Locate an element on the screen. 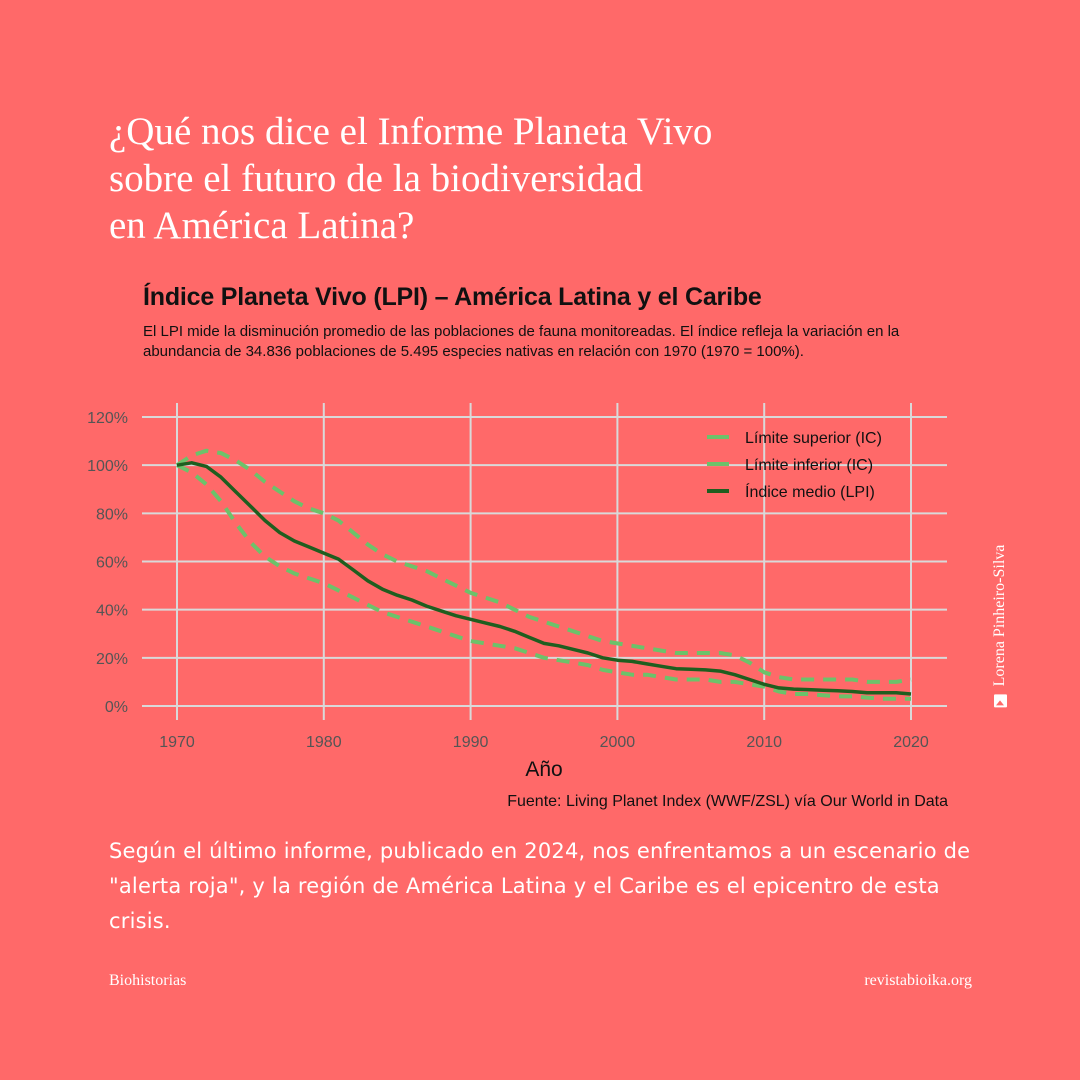  upper-bound-line is located at coordinates (543, 566).